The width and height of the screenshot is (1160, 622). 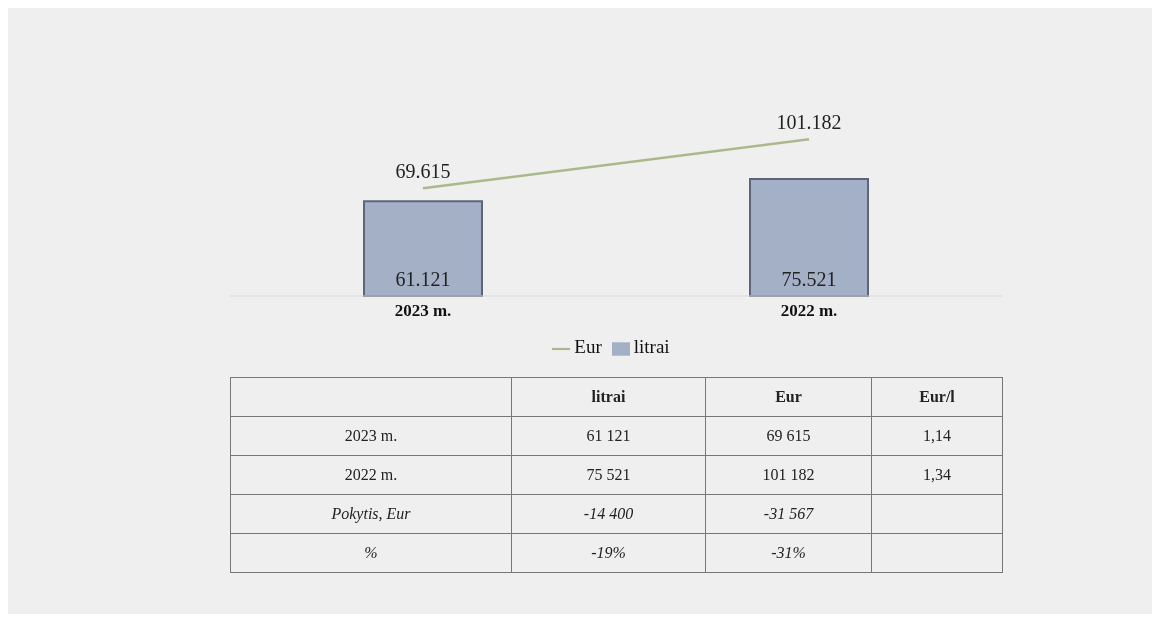 I want to click on text: Eur, so click(x=788, y=397).